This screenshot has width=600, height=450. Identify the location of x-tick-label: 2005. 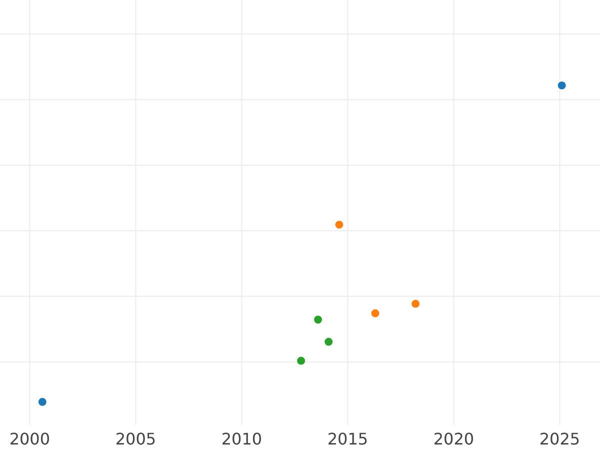
(135, 438).